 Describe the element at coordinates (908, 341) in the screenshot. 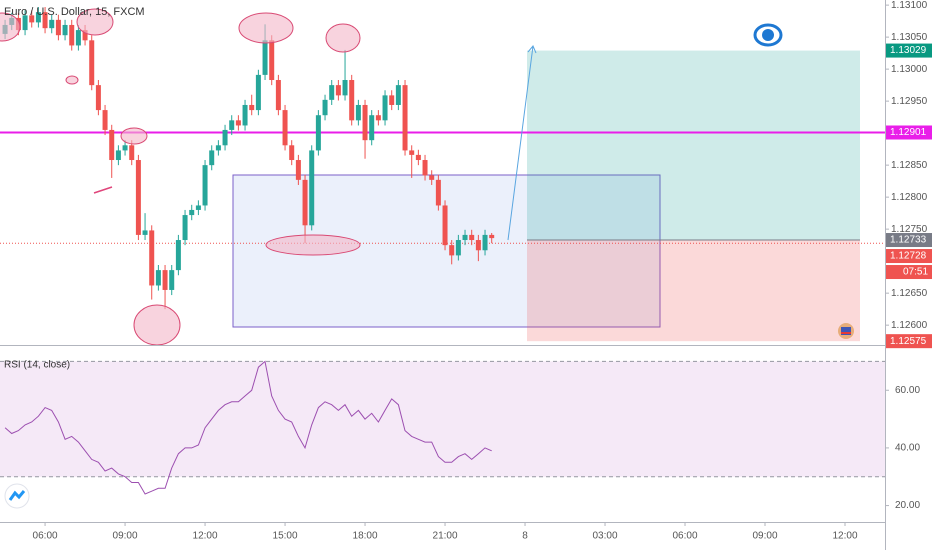

I see `price-badge-label: 1.12575` at that location.